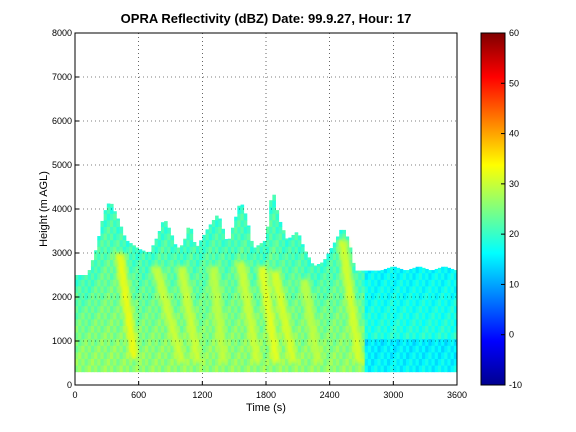 The image size is (576, 432). I want to click on x-tick-label: 600, so click(138, 395).